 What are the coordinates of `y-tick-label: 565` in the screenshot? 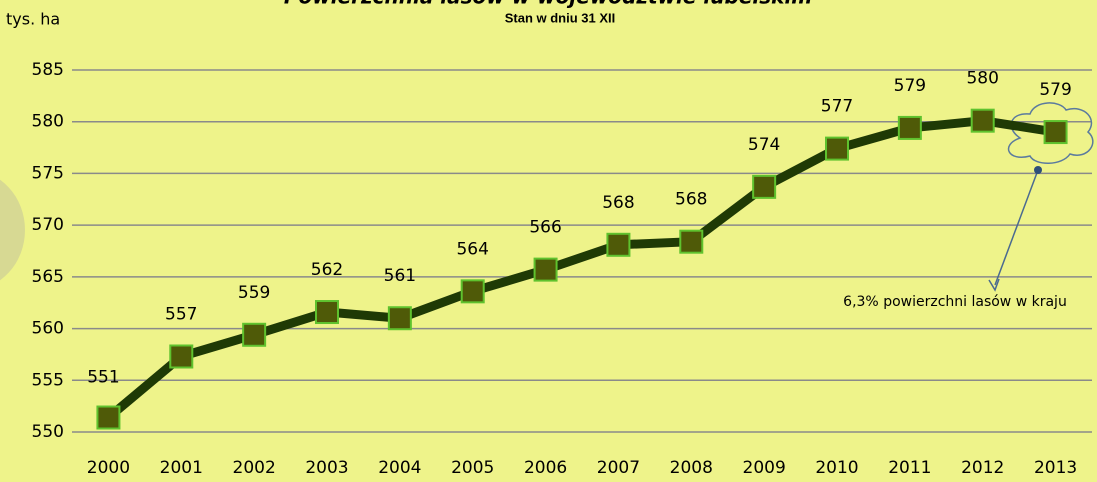 It's located at (48, 277).